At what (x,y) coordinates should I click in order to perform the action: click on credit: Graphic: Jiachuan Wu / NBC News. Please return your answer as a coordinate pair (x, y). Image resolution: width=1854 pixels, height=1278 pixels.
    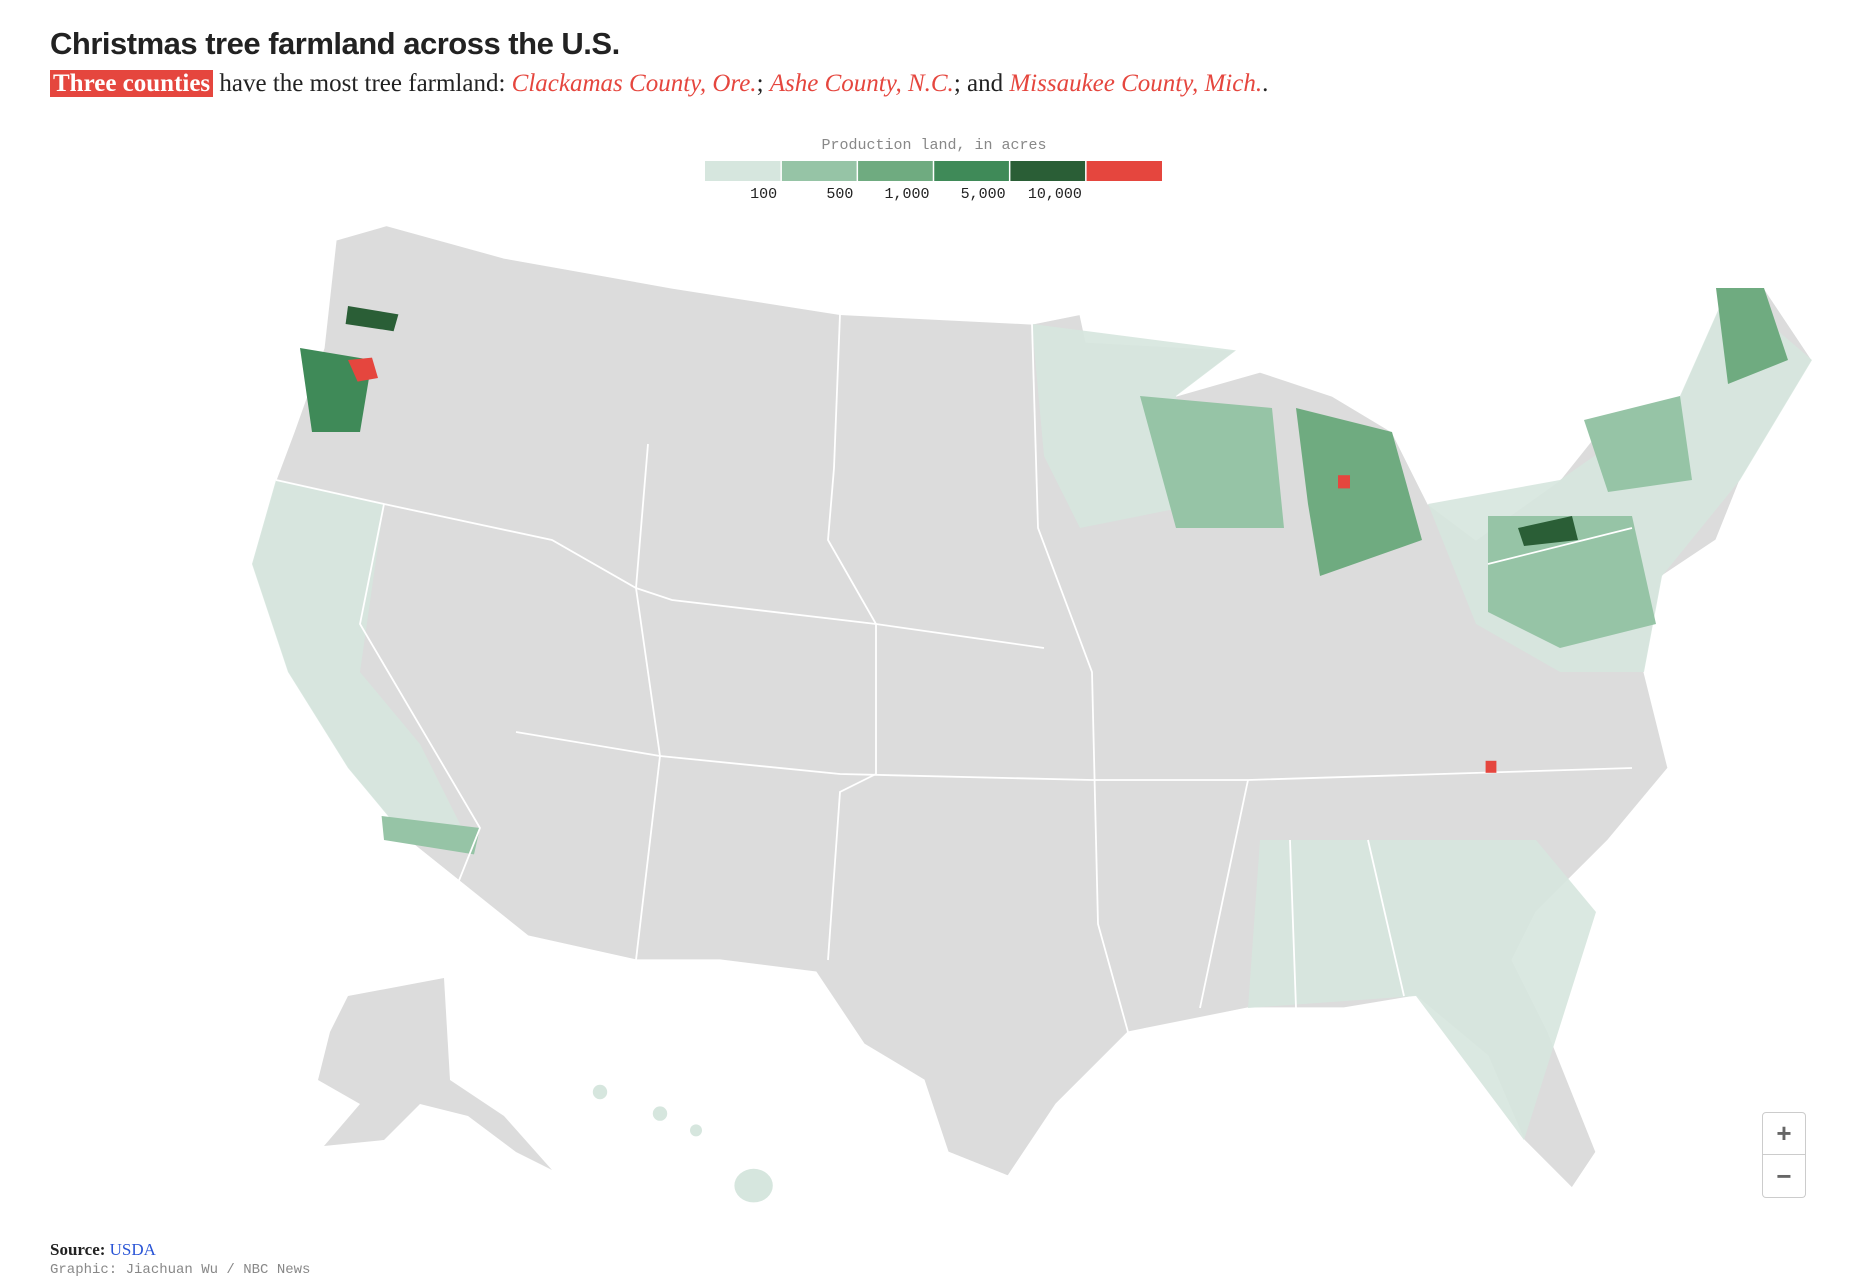
    Looking at the image, I should click on (180, 1270).